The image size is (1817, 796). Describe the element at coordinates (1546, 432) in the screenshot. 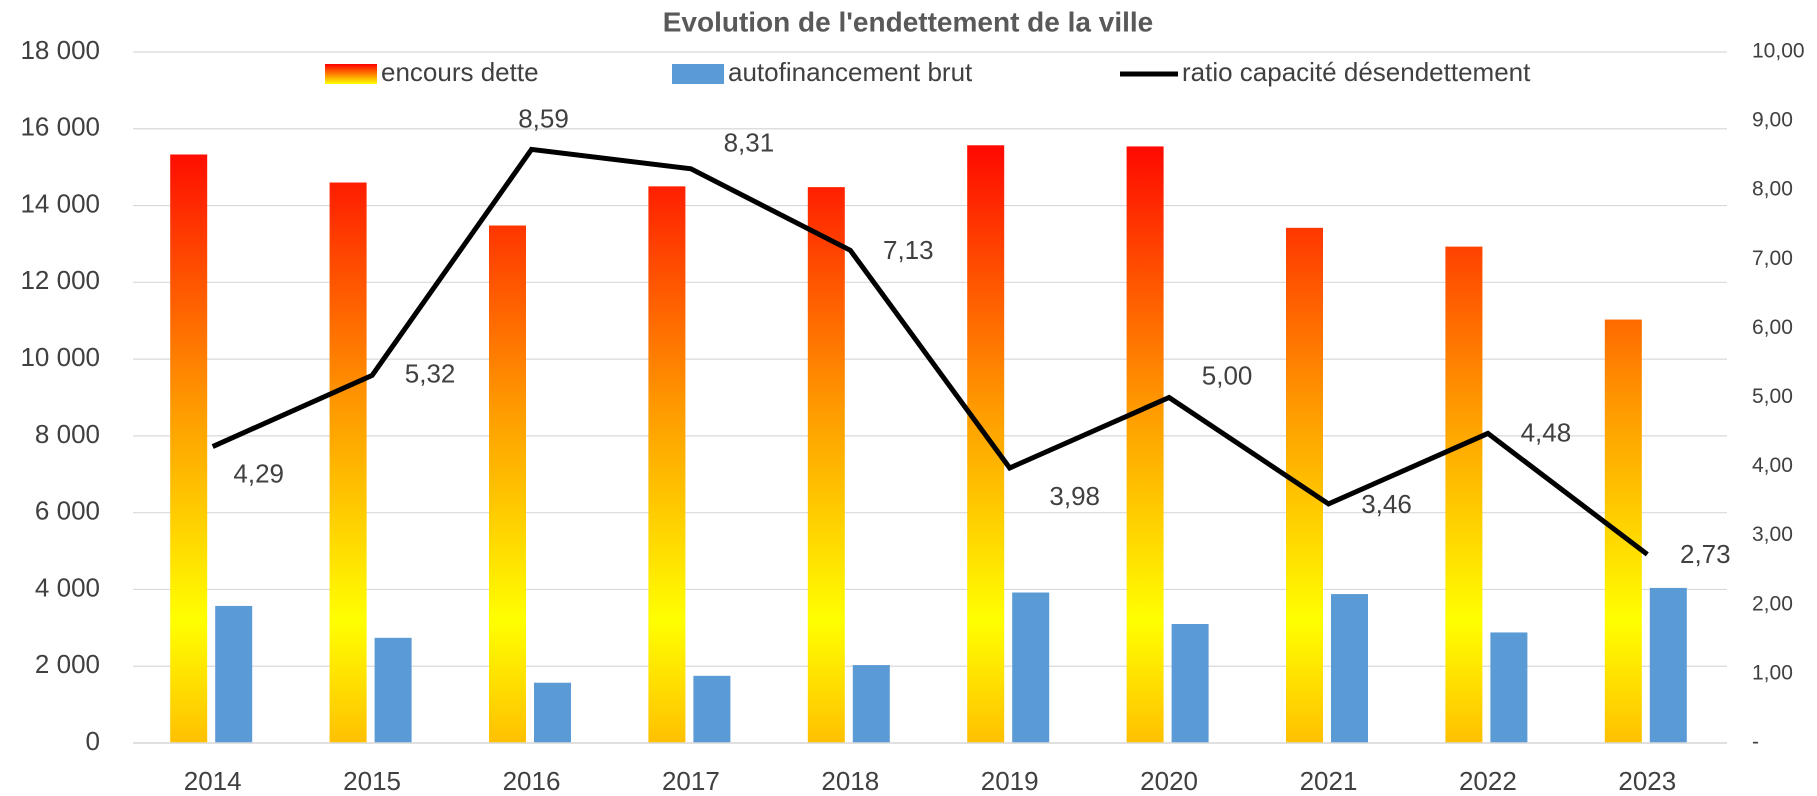

I see `data-label: 4,48` at that location.